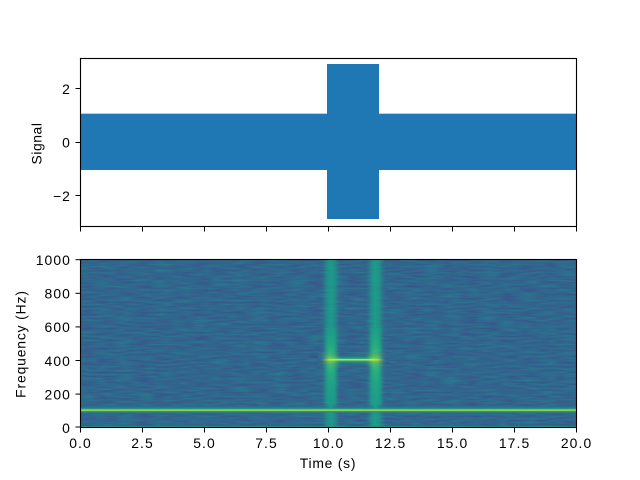 Image resolution: width=640 pixels, height=480 pixels. What do you see at coordinates (514, 443) in the screenshot?
I see `svg-text: 17.5` at bounding box center [514, 443].